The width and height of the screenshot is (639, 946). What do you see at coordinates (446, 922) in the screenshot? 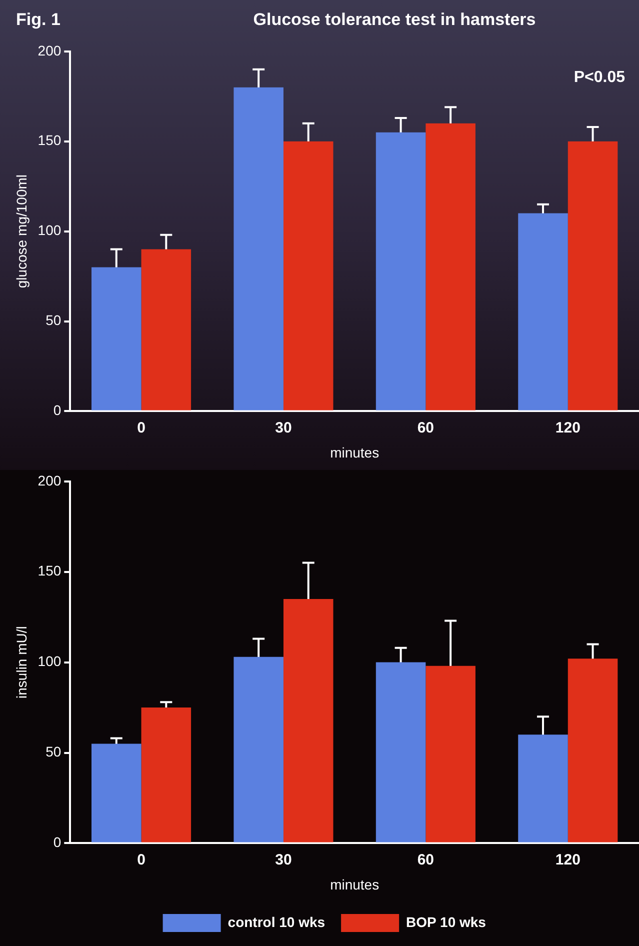
I see `legend-label: BOP 10 wks` at bounding box center [446, 922].